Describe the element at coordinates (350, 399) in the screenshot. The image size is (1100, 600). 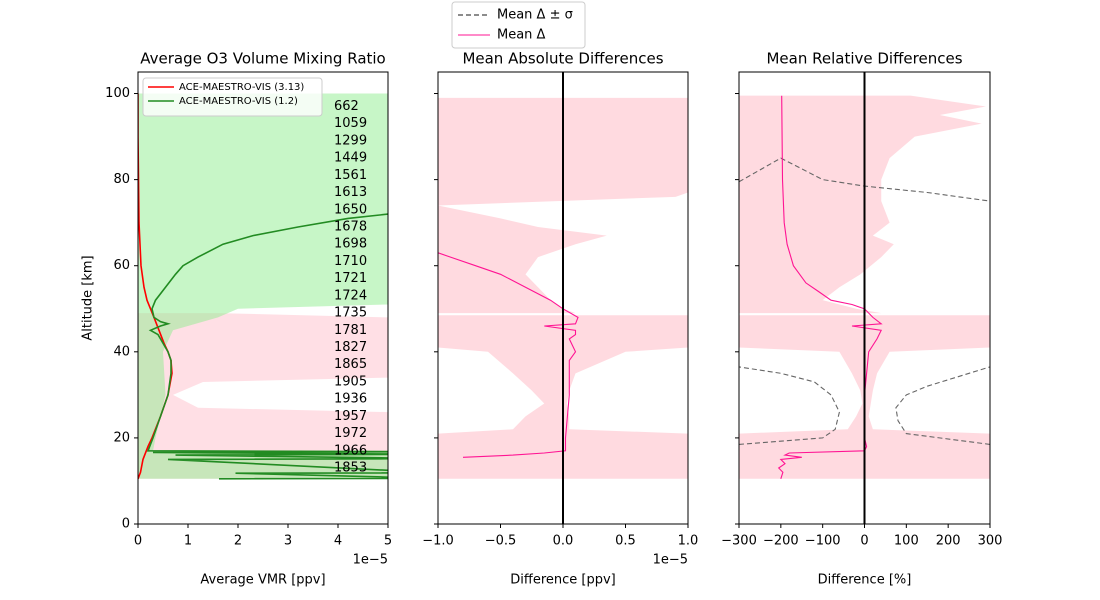
I see `count-label: 1936` at that location.